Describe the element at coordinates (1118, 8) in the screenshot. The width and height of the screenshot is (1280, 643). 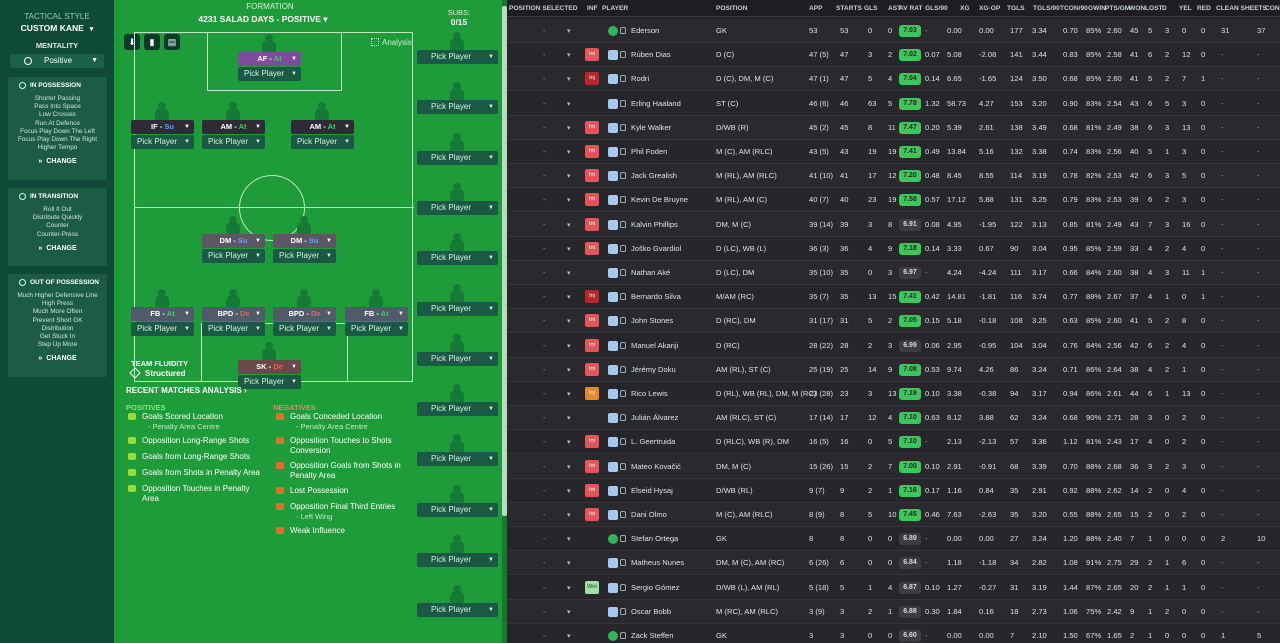
I see `column-header: PTS/GM` at that location.